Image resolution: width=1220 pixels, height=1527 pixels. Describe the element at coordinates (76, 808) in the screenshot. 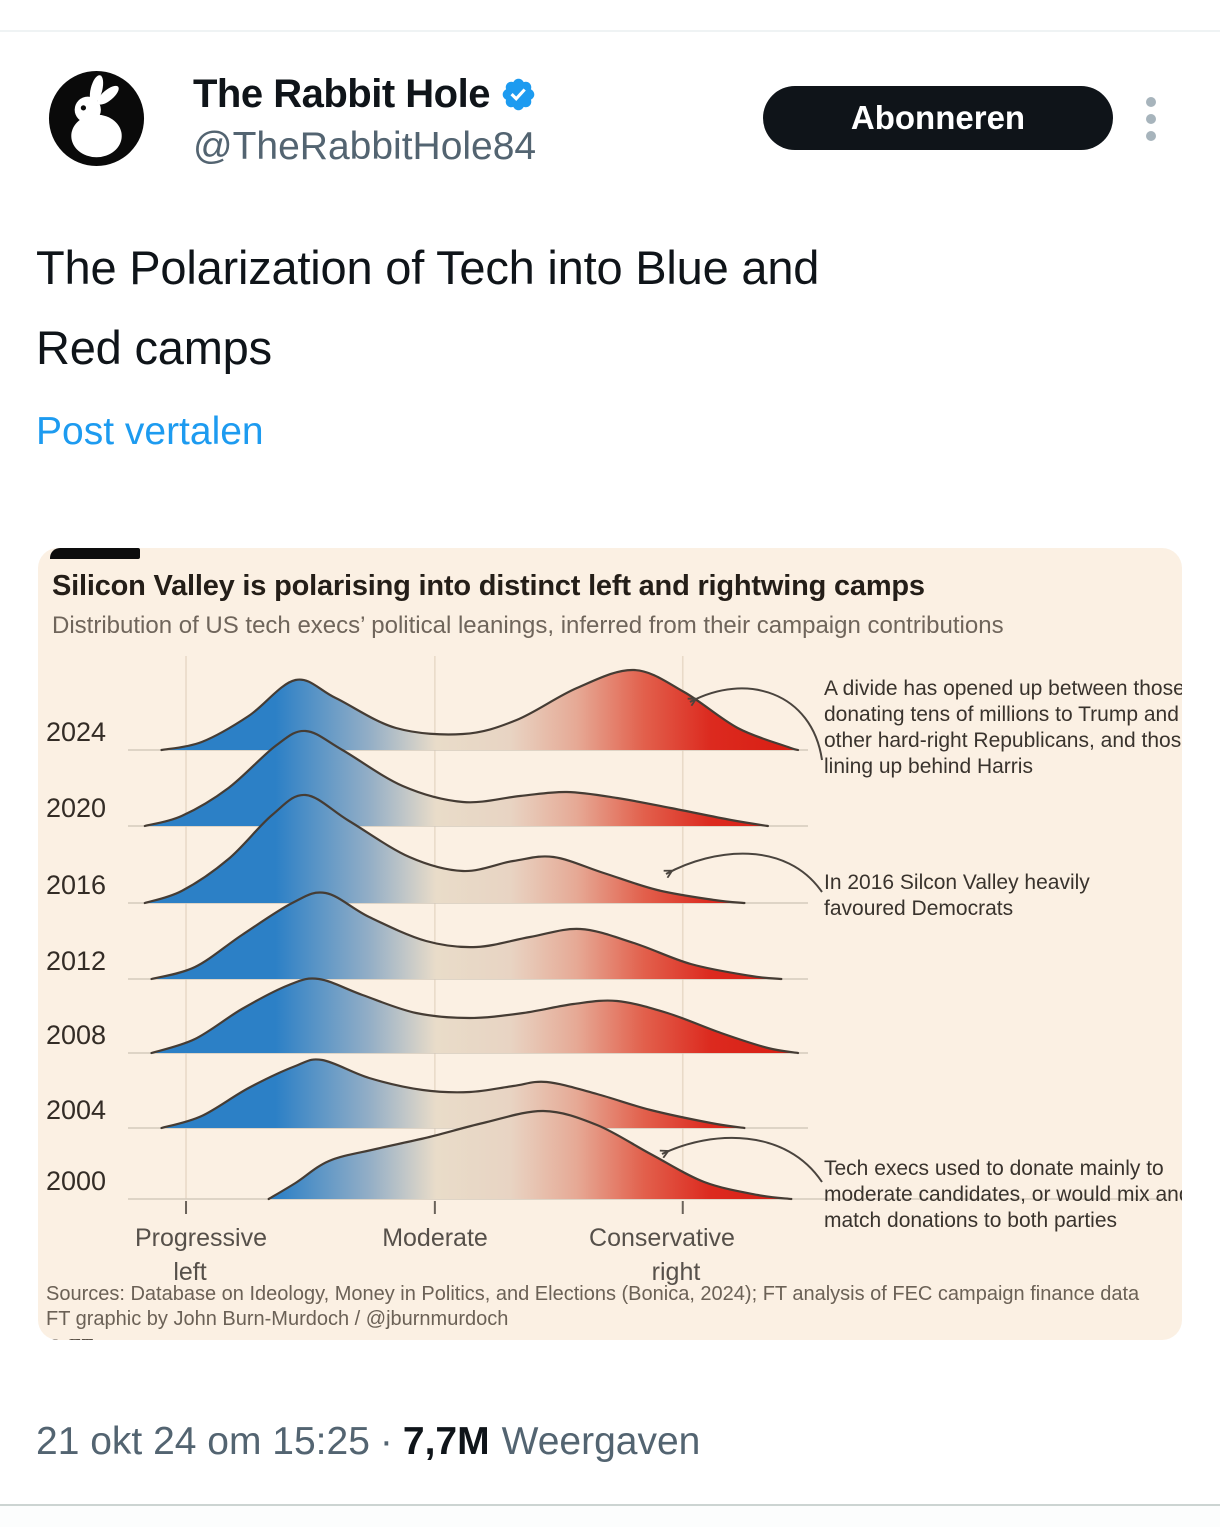

I see `year-label: 2020` at that location.